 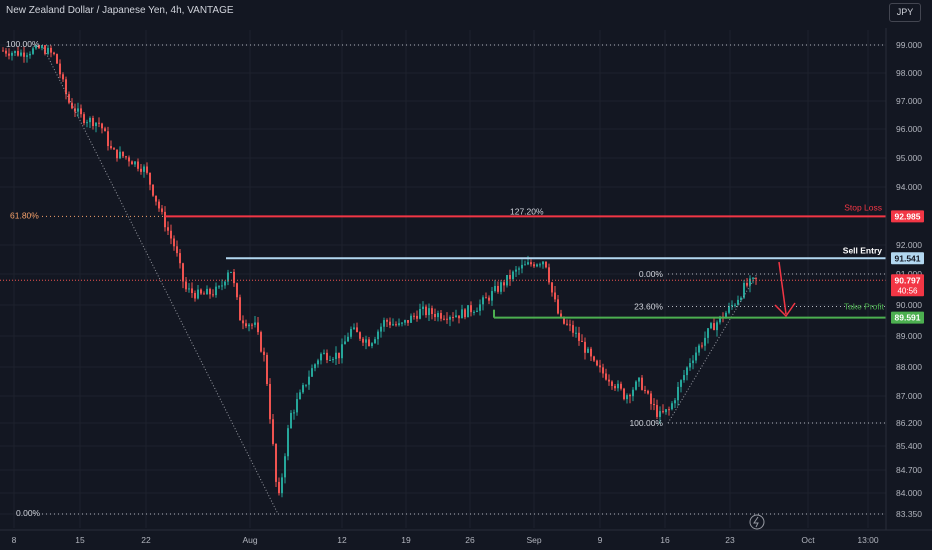 What do you see at coordinates (908, 216) in the screenshot?
I see `stop-loss-price: 92.985` at bounding box center [908, 216].